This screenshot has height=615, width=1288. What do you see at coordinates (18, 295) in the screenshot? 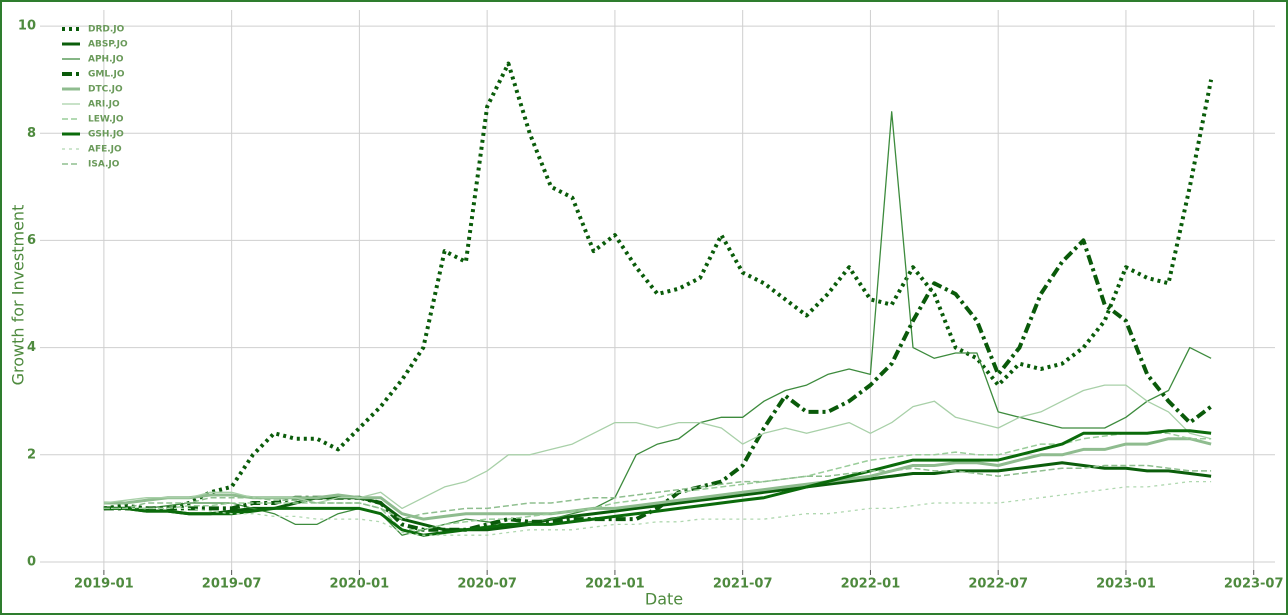
I see `y-axis-label: Growth for Investment` at bounding box center [18, 295].